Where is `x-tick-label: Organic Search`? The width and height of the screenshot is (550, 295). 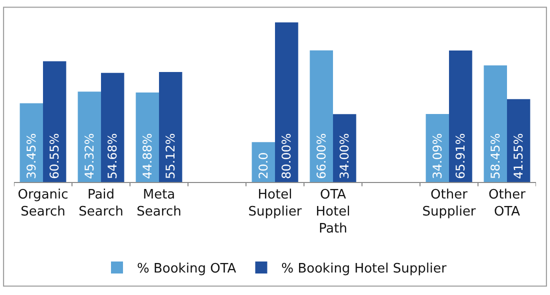
x-tick-label: Organic Search is located at coordinates (43, 204).